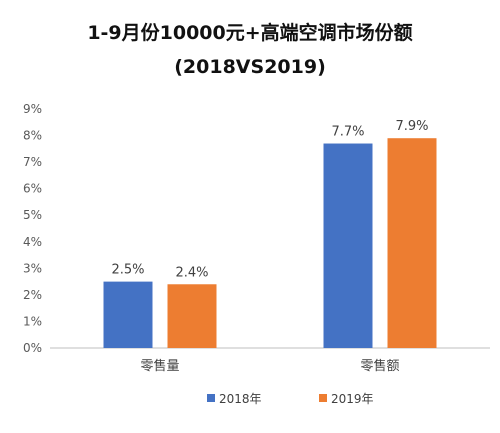  Describe the element at coordinates (412, 243) in the screenshot. I see `bar-2019-value` at that location.